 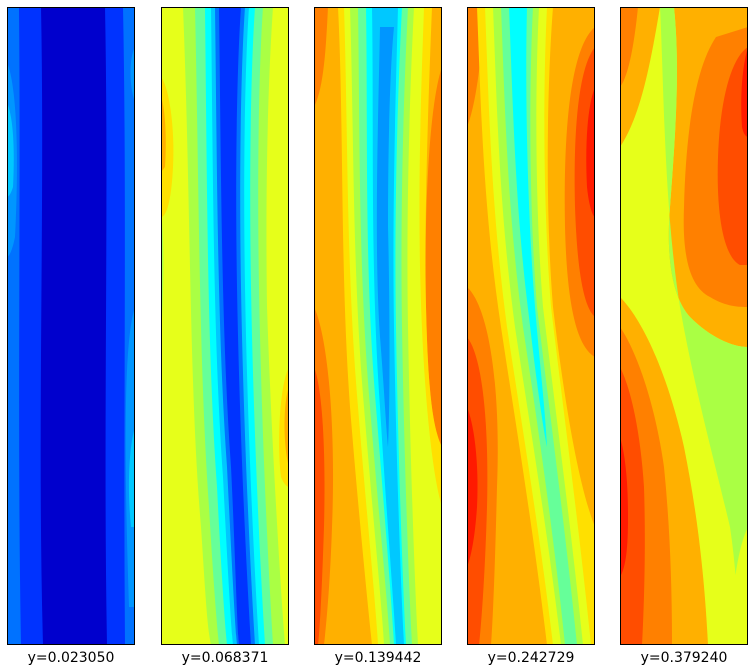 I want to click on band-right-bottom-yellow, so click(x=739, y=586).